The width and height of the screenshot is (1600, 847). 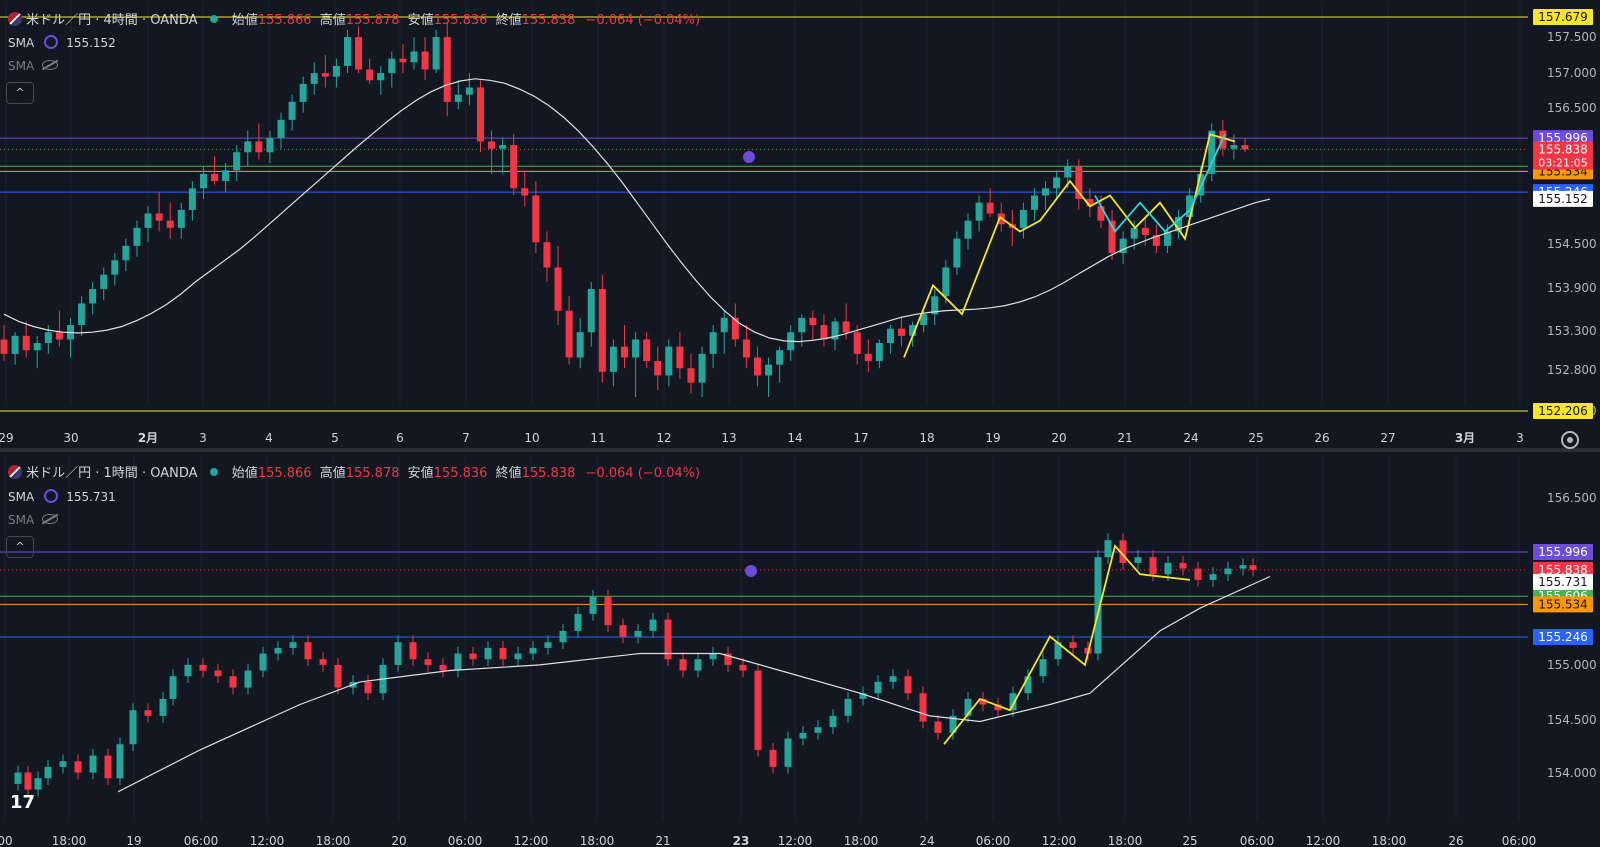 I want to click on time-tick-label: 21, so click(x=662, y=840).